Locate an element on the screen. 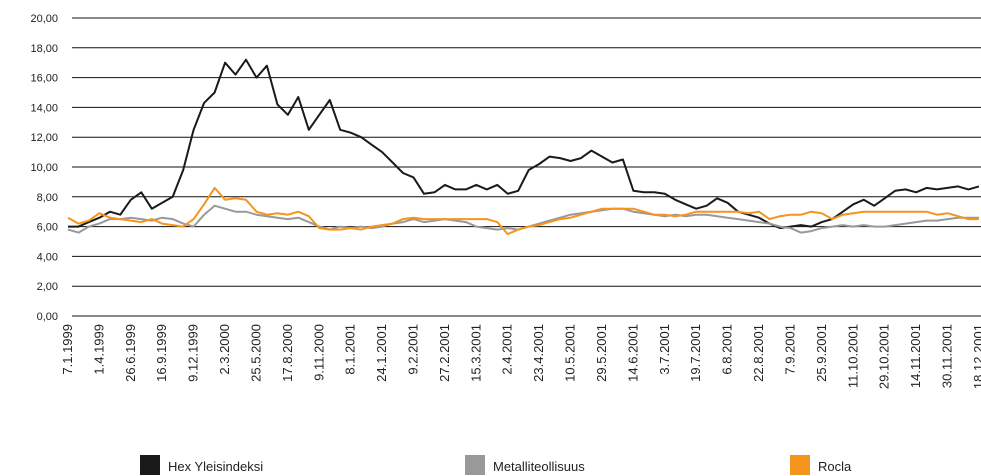 The height and width of the screenshot is (476, 981). x-tick-label: 8.1.2001 is located at coordinates (350, 349).